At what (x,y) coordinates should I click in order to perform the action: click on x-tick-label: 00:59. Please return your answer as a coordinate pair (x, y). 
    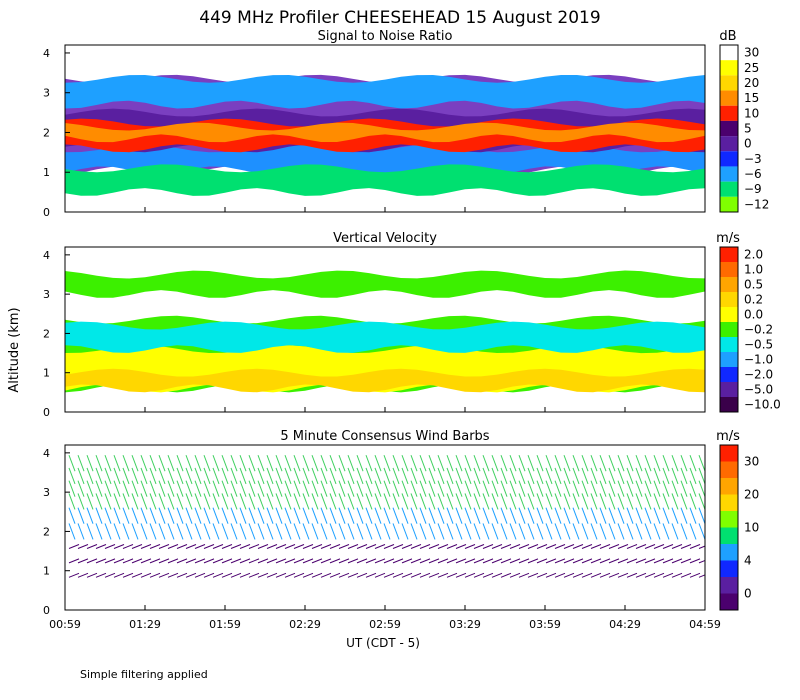
    Looking at the image, I should click on (65, 624).